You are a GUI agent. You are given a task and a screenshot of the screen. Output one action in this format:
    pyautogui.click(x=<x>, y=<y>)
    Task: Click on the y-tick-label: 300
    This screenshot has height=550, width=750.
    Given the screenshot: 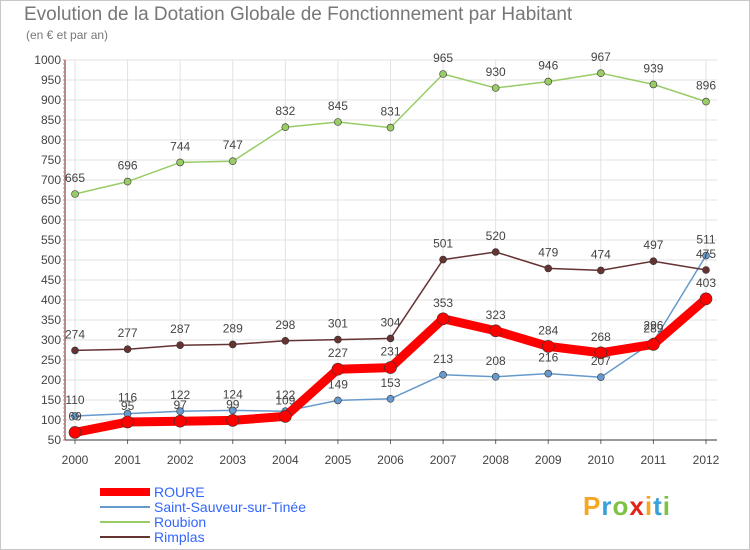 What is the action you would take?
    pyautogui.click(x=51, y=340)
    